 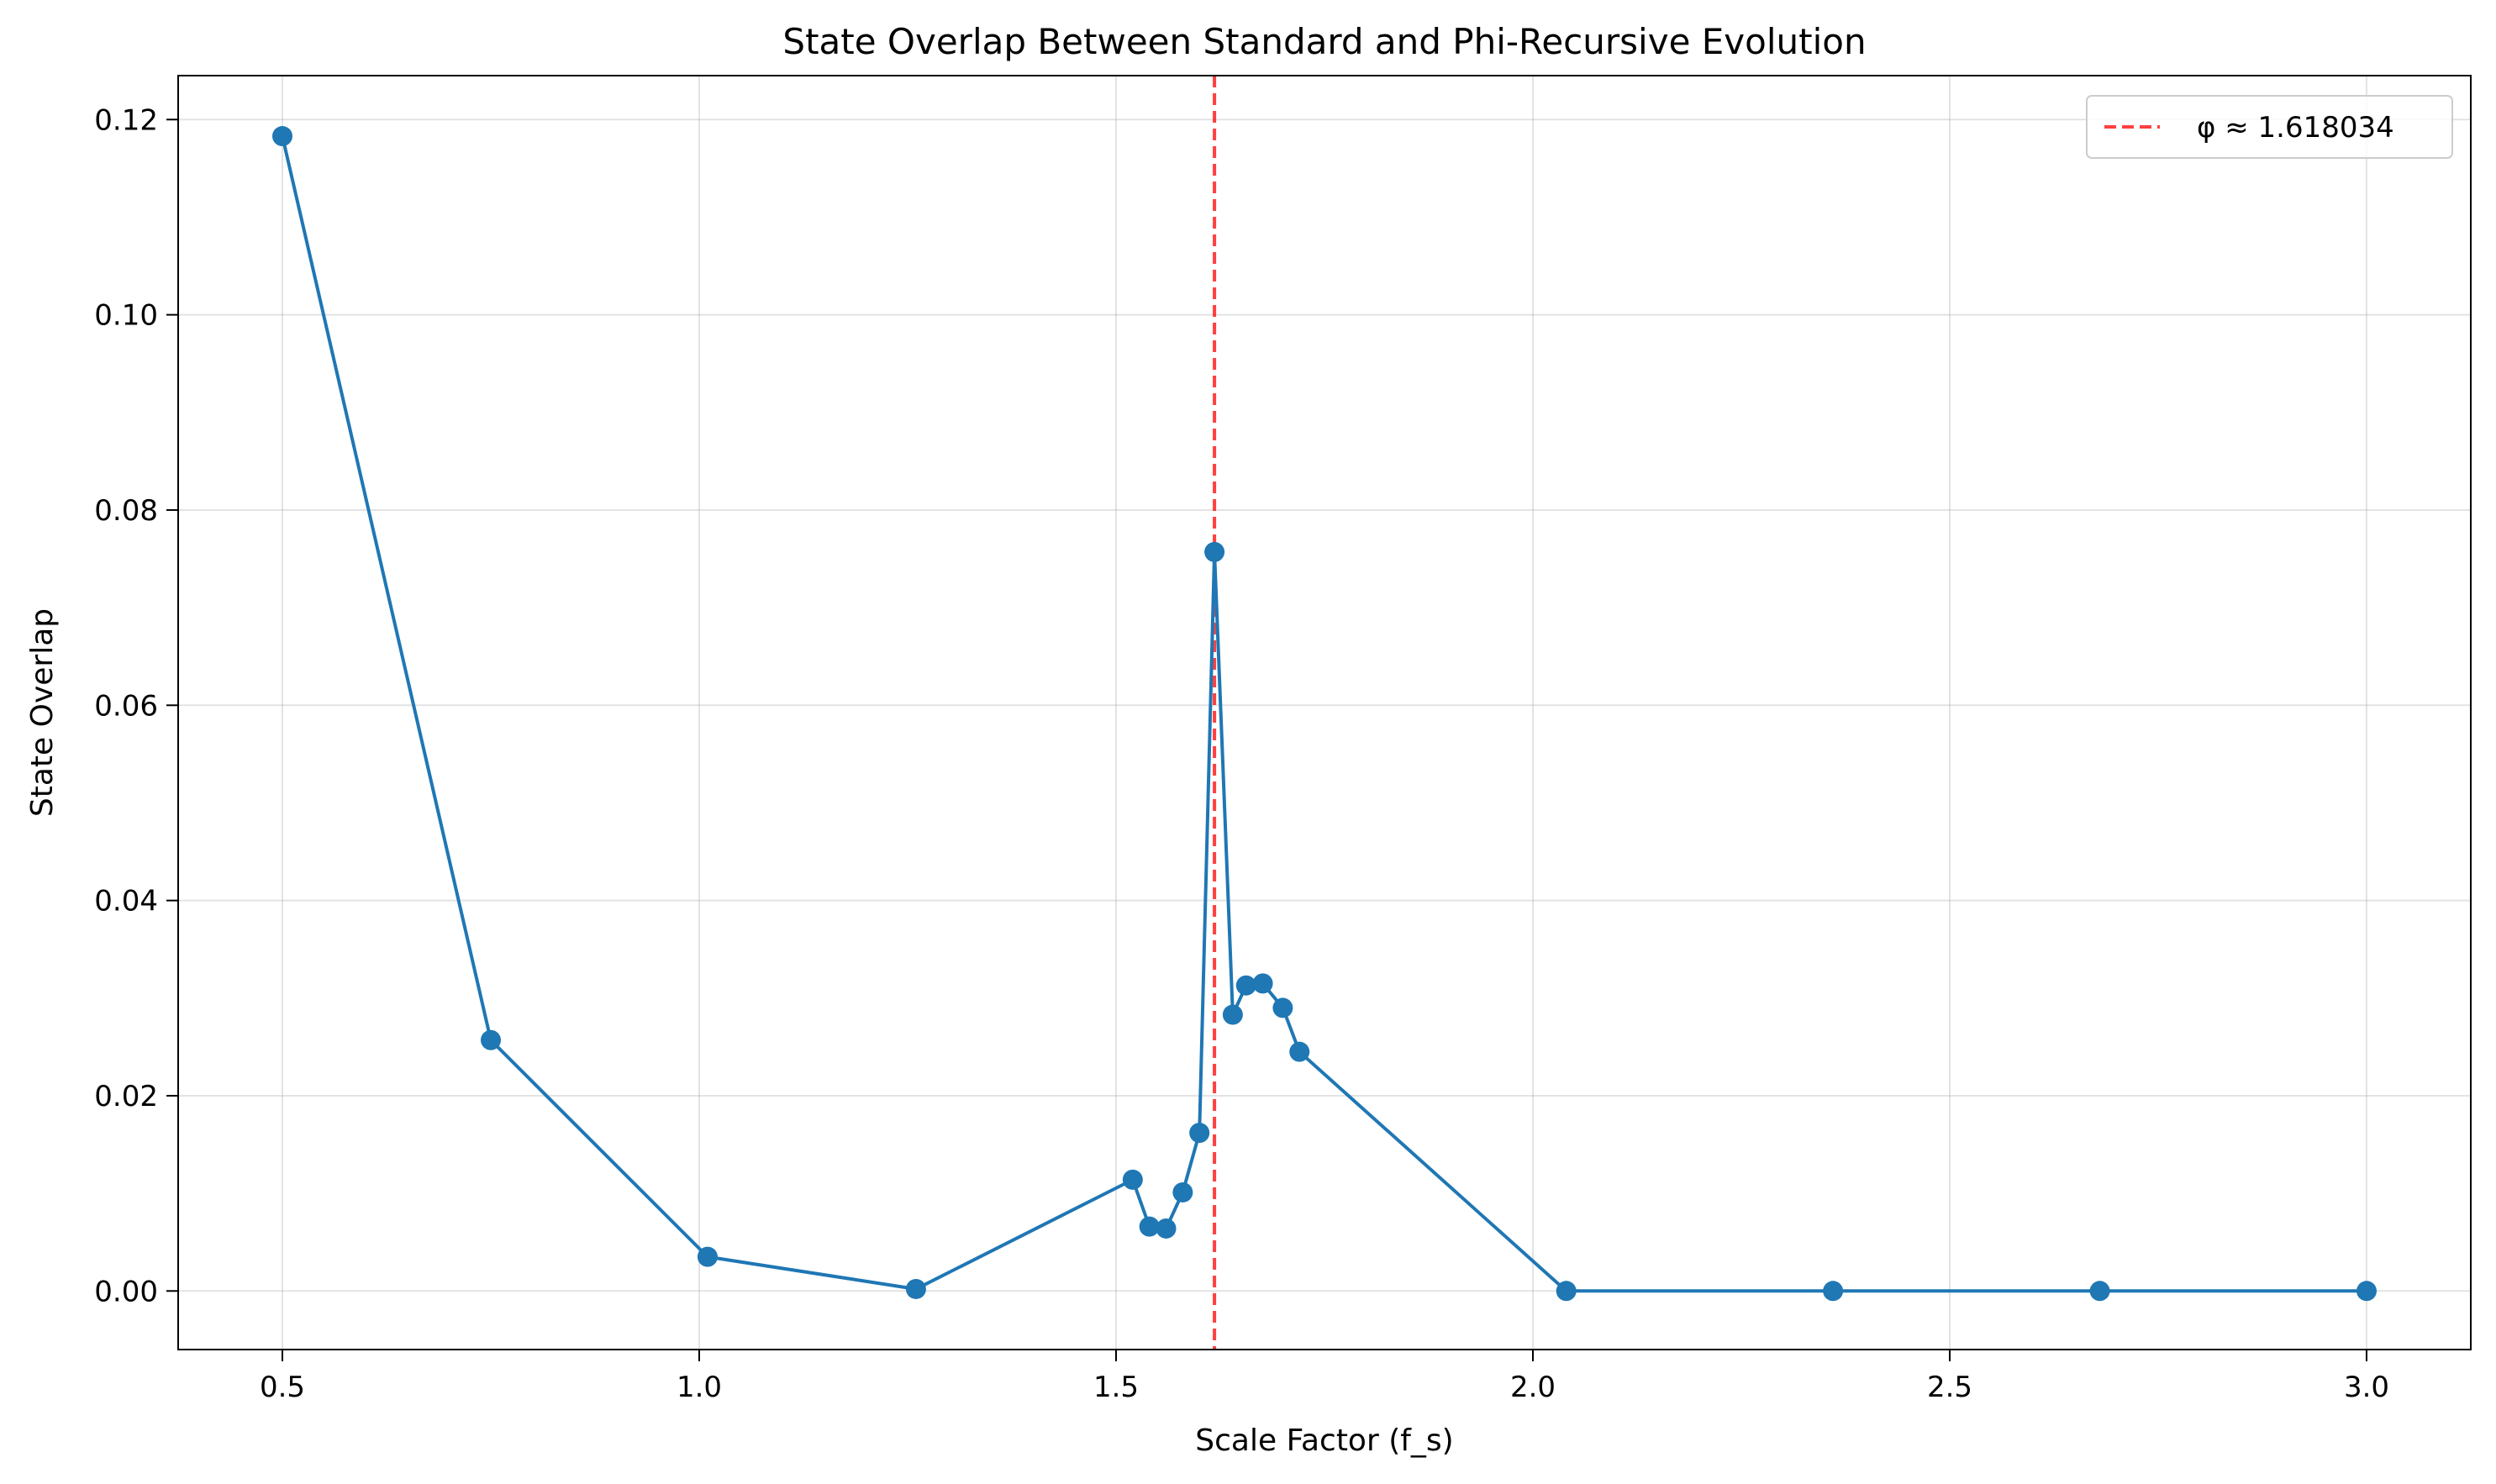 What do you see at coordinates (126, 1291) in the screenshot?
I see `y-tick-label: 0.00` at bounding box center [126, 1291].